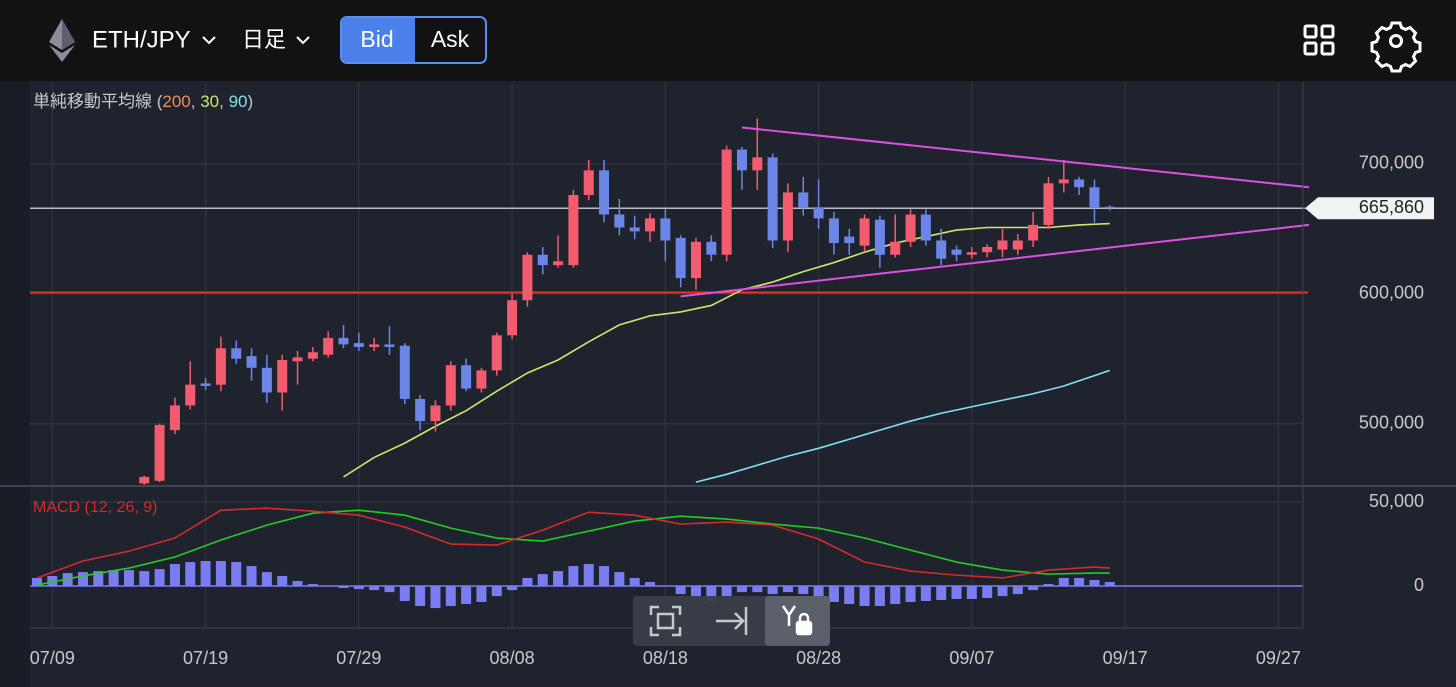 The width and height of the screenshot is (1456, 687). I want to click on pair-chevron, so click(209, 40).